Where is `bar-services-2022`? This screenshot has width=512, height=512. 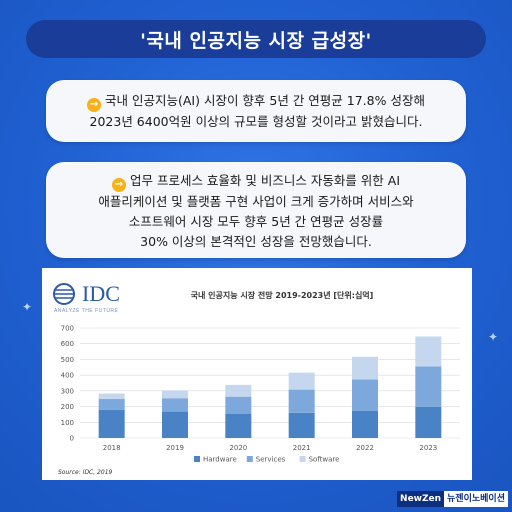
bar-services-2022 is located at coordinates (365, 395).